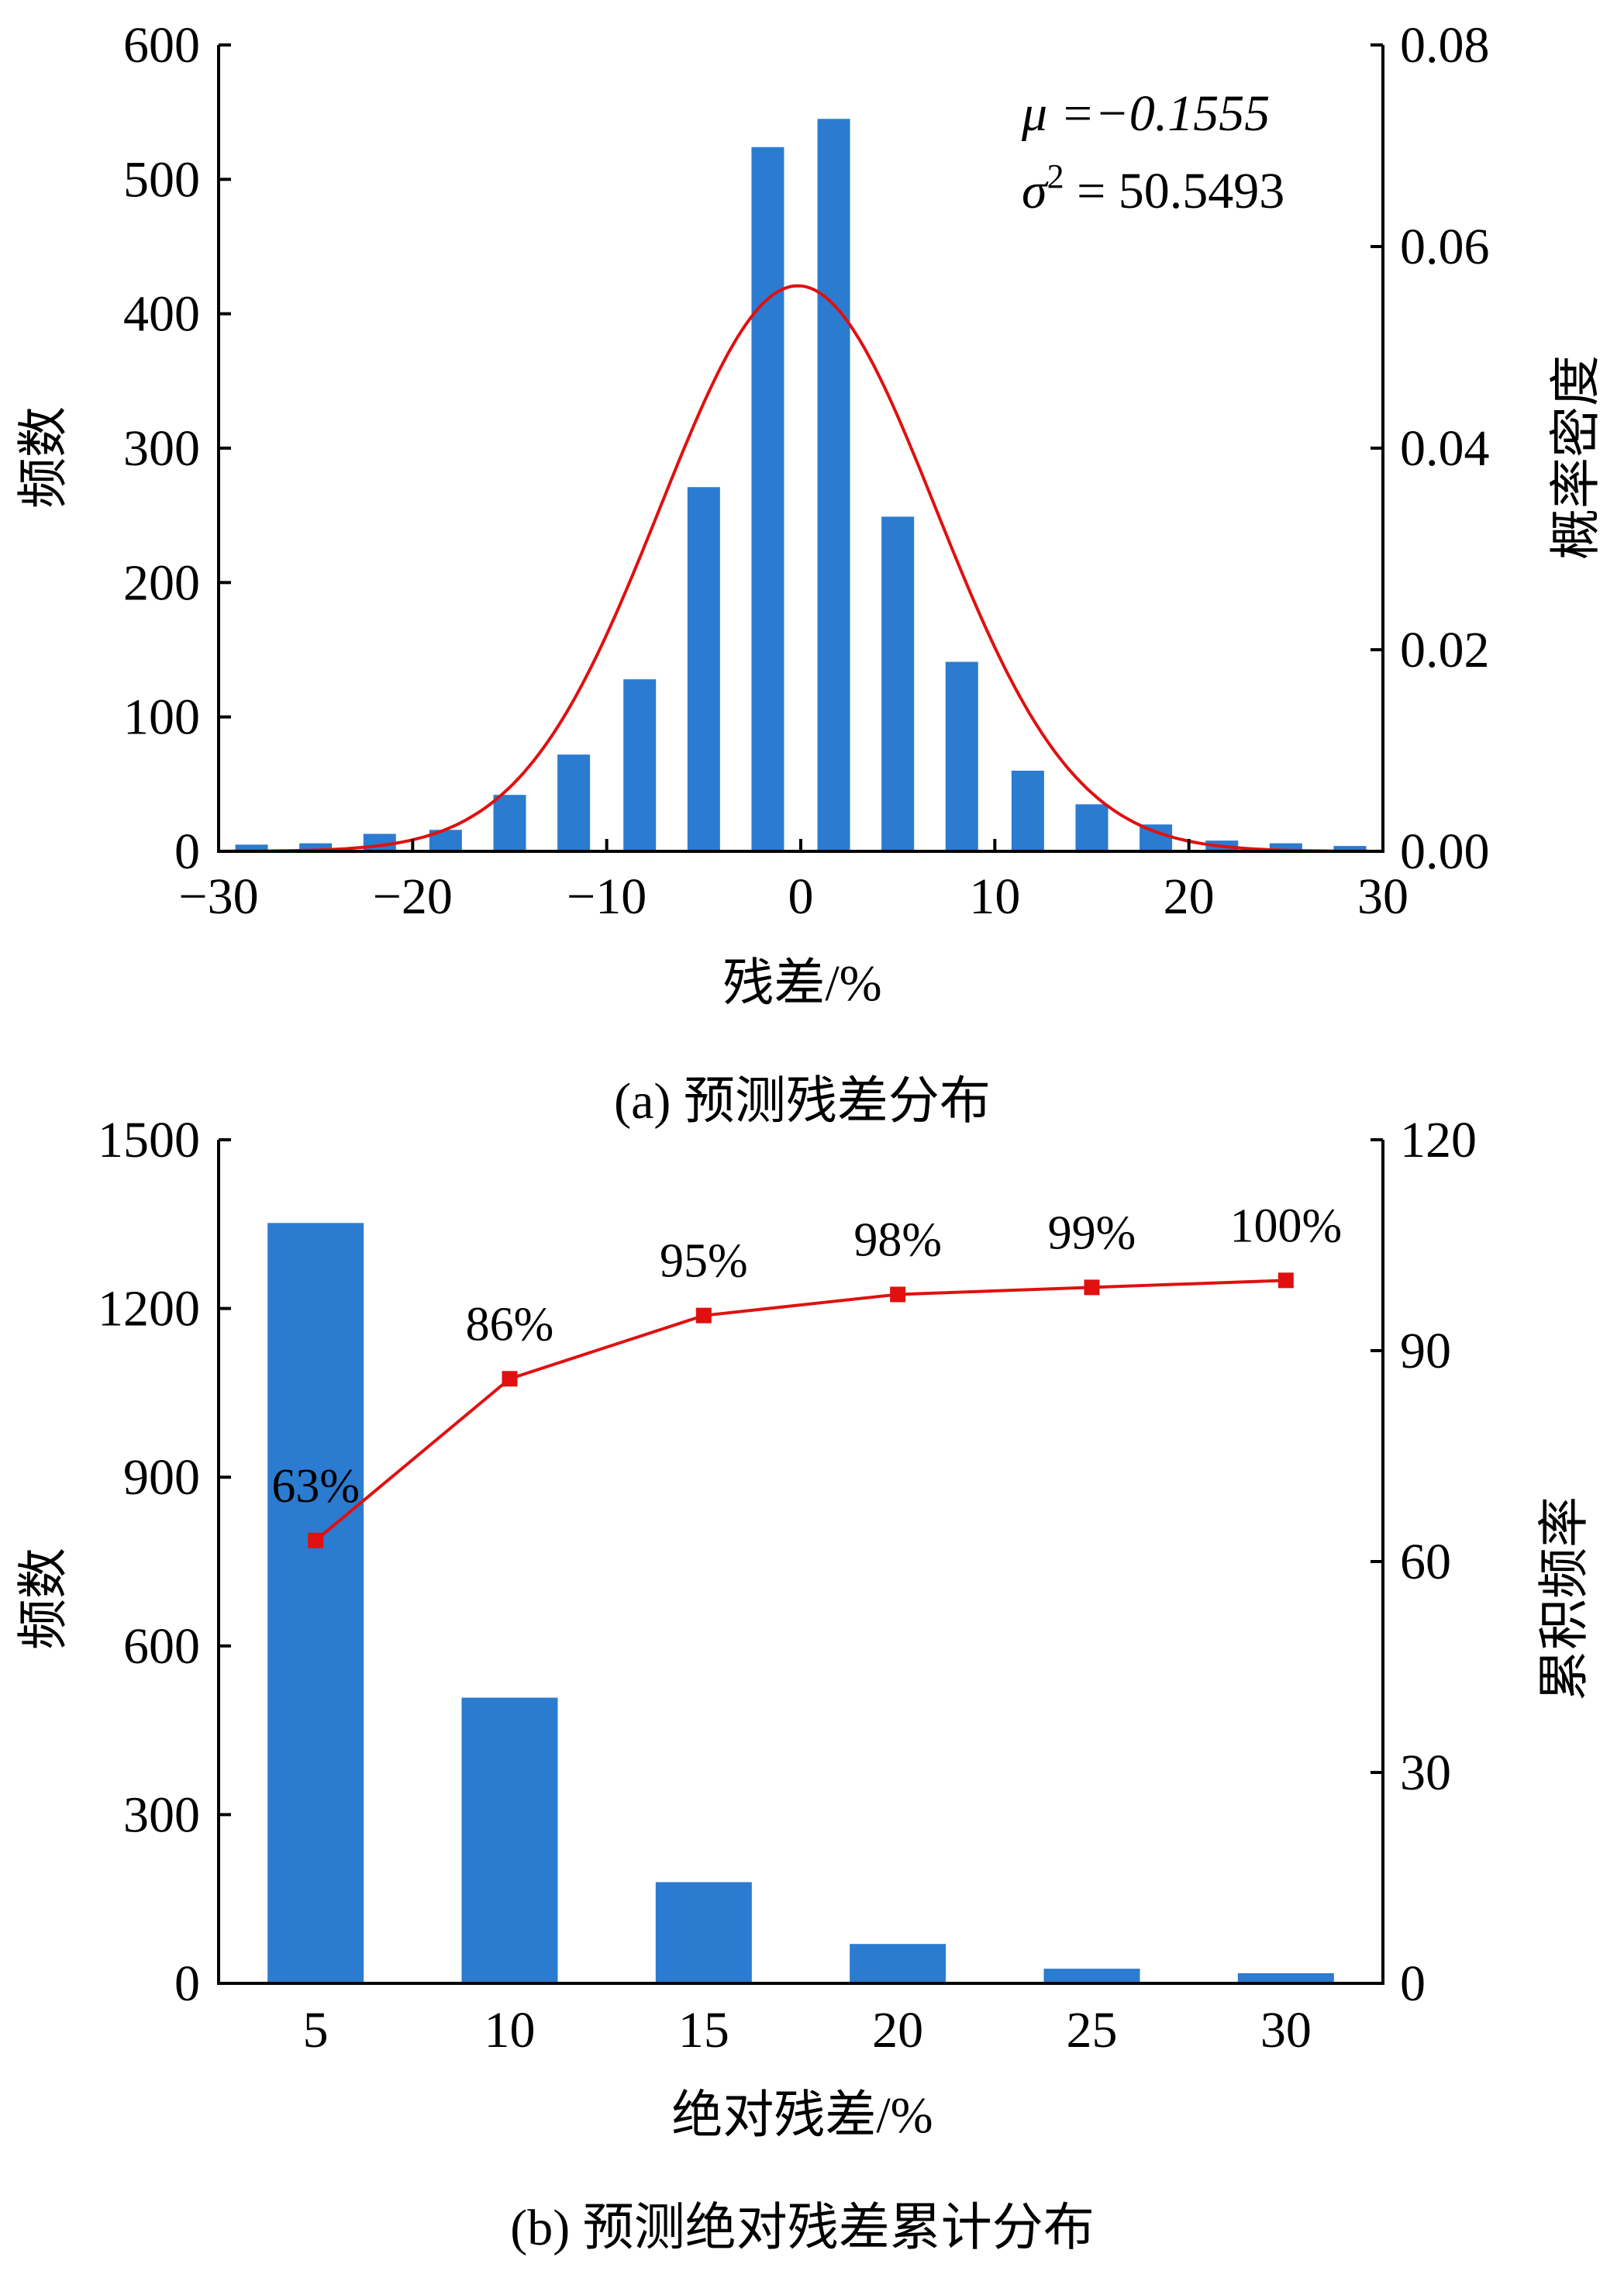 The image size is (1624, 2271). I want to click on chart-a-y-axis-title: 频数, so click(44, 457).